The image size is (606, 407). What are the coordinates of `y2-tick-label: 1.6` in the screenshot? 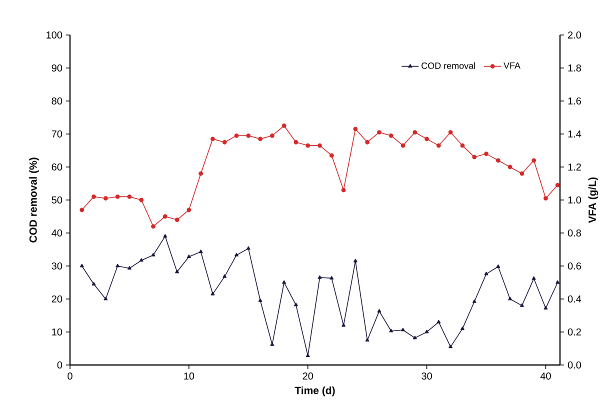 It's located at (574, 101).